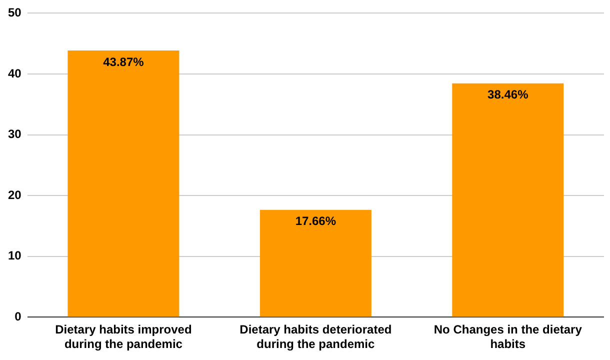  I want to click on y-tick-label: 20, so click(15, 195).